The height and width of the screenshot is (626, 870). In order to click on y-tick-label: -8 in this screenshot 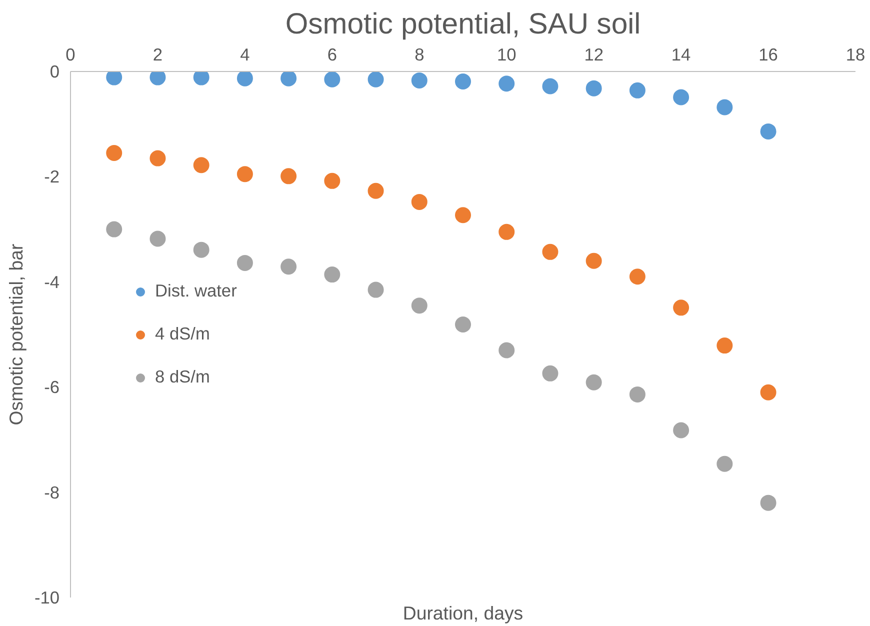, I will do `click(52, 492)`.